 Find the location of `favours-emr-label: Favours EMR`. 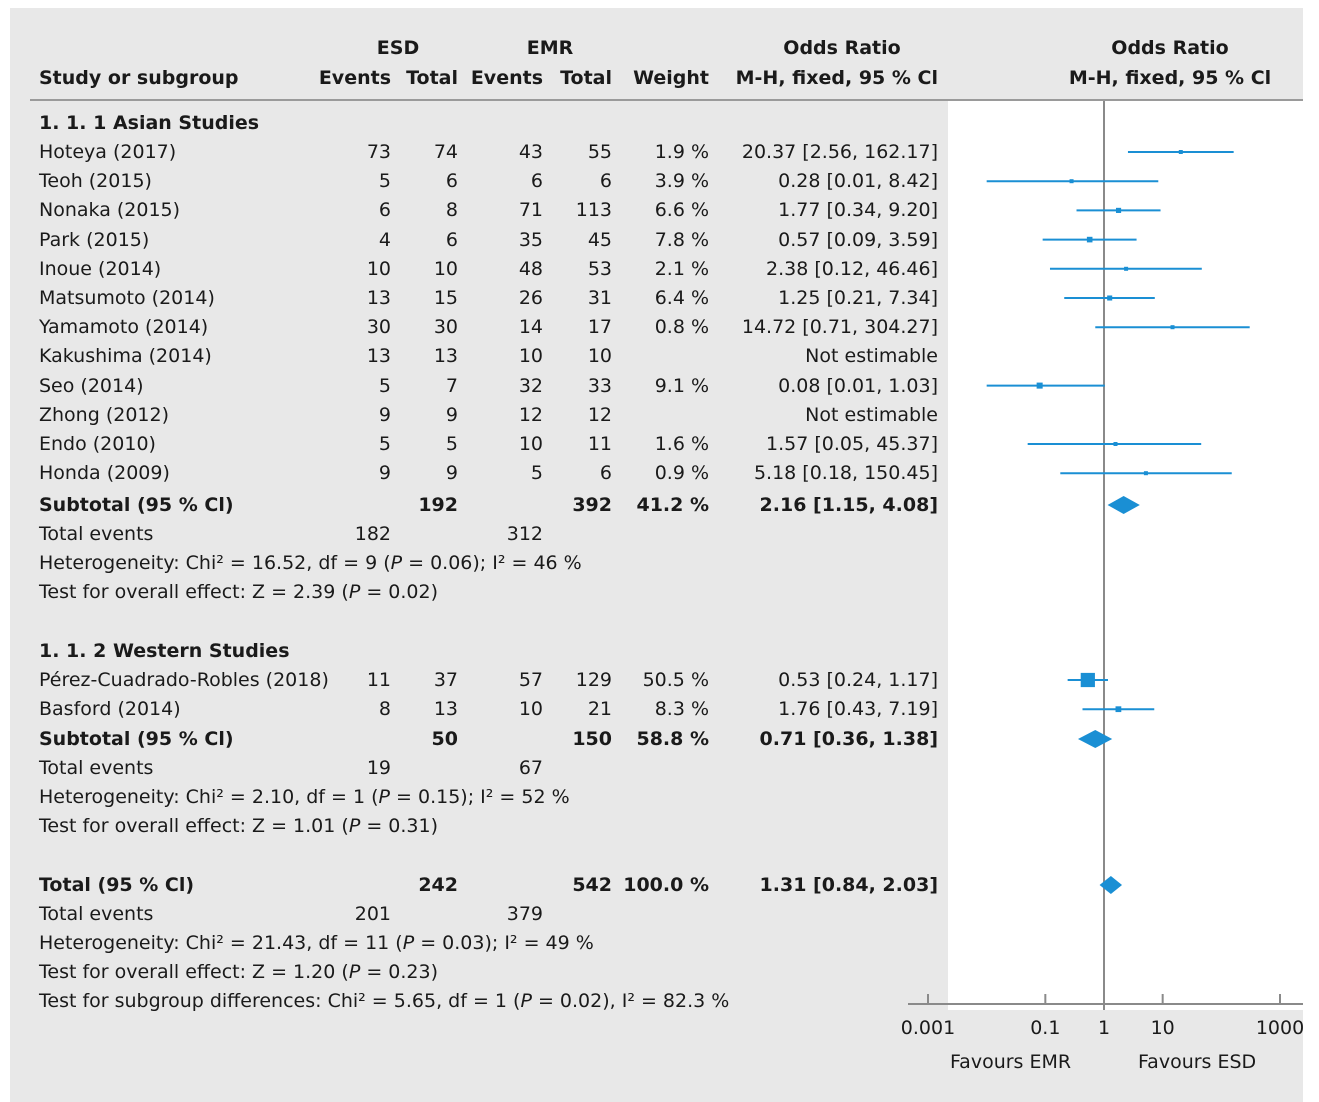

favours-emr-label: Favours EMR is located at coordinates (1011, 1062).